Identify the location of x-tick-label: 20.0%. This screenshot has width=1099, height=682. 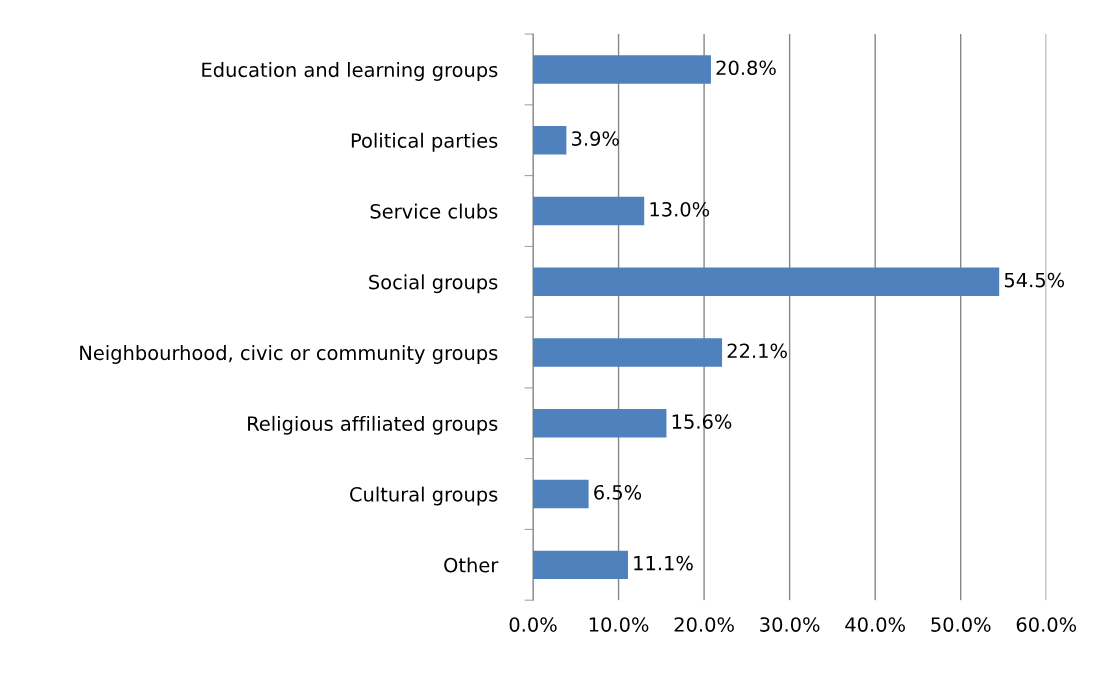
(704, 624).